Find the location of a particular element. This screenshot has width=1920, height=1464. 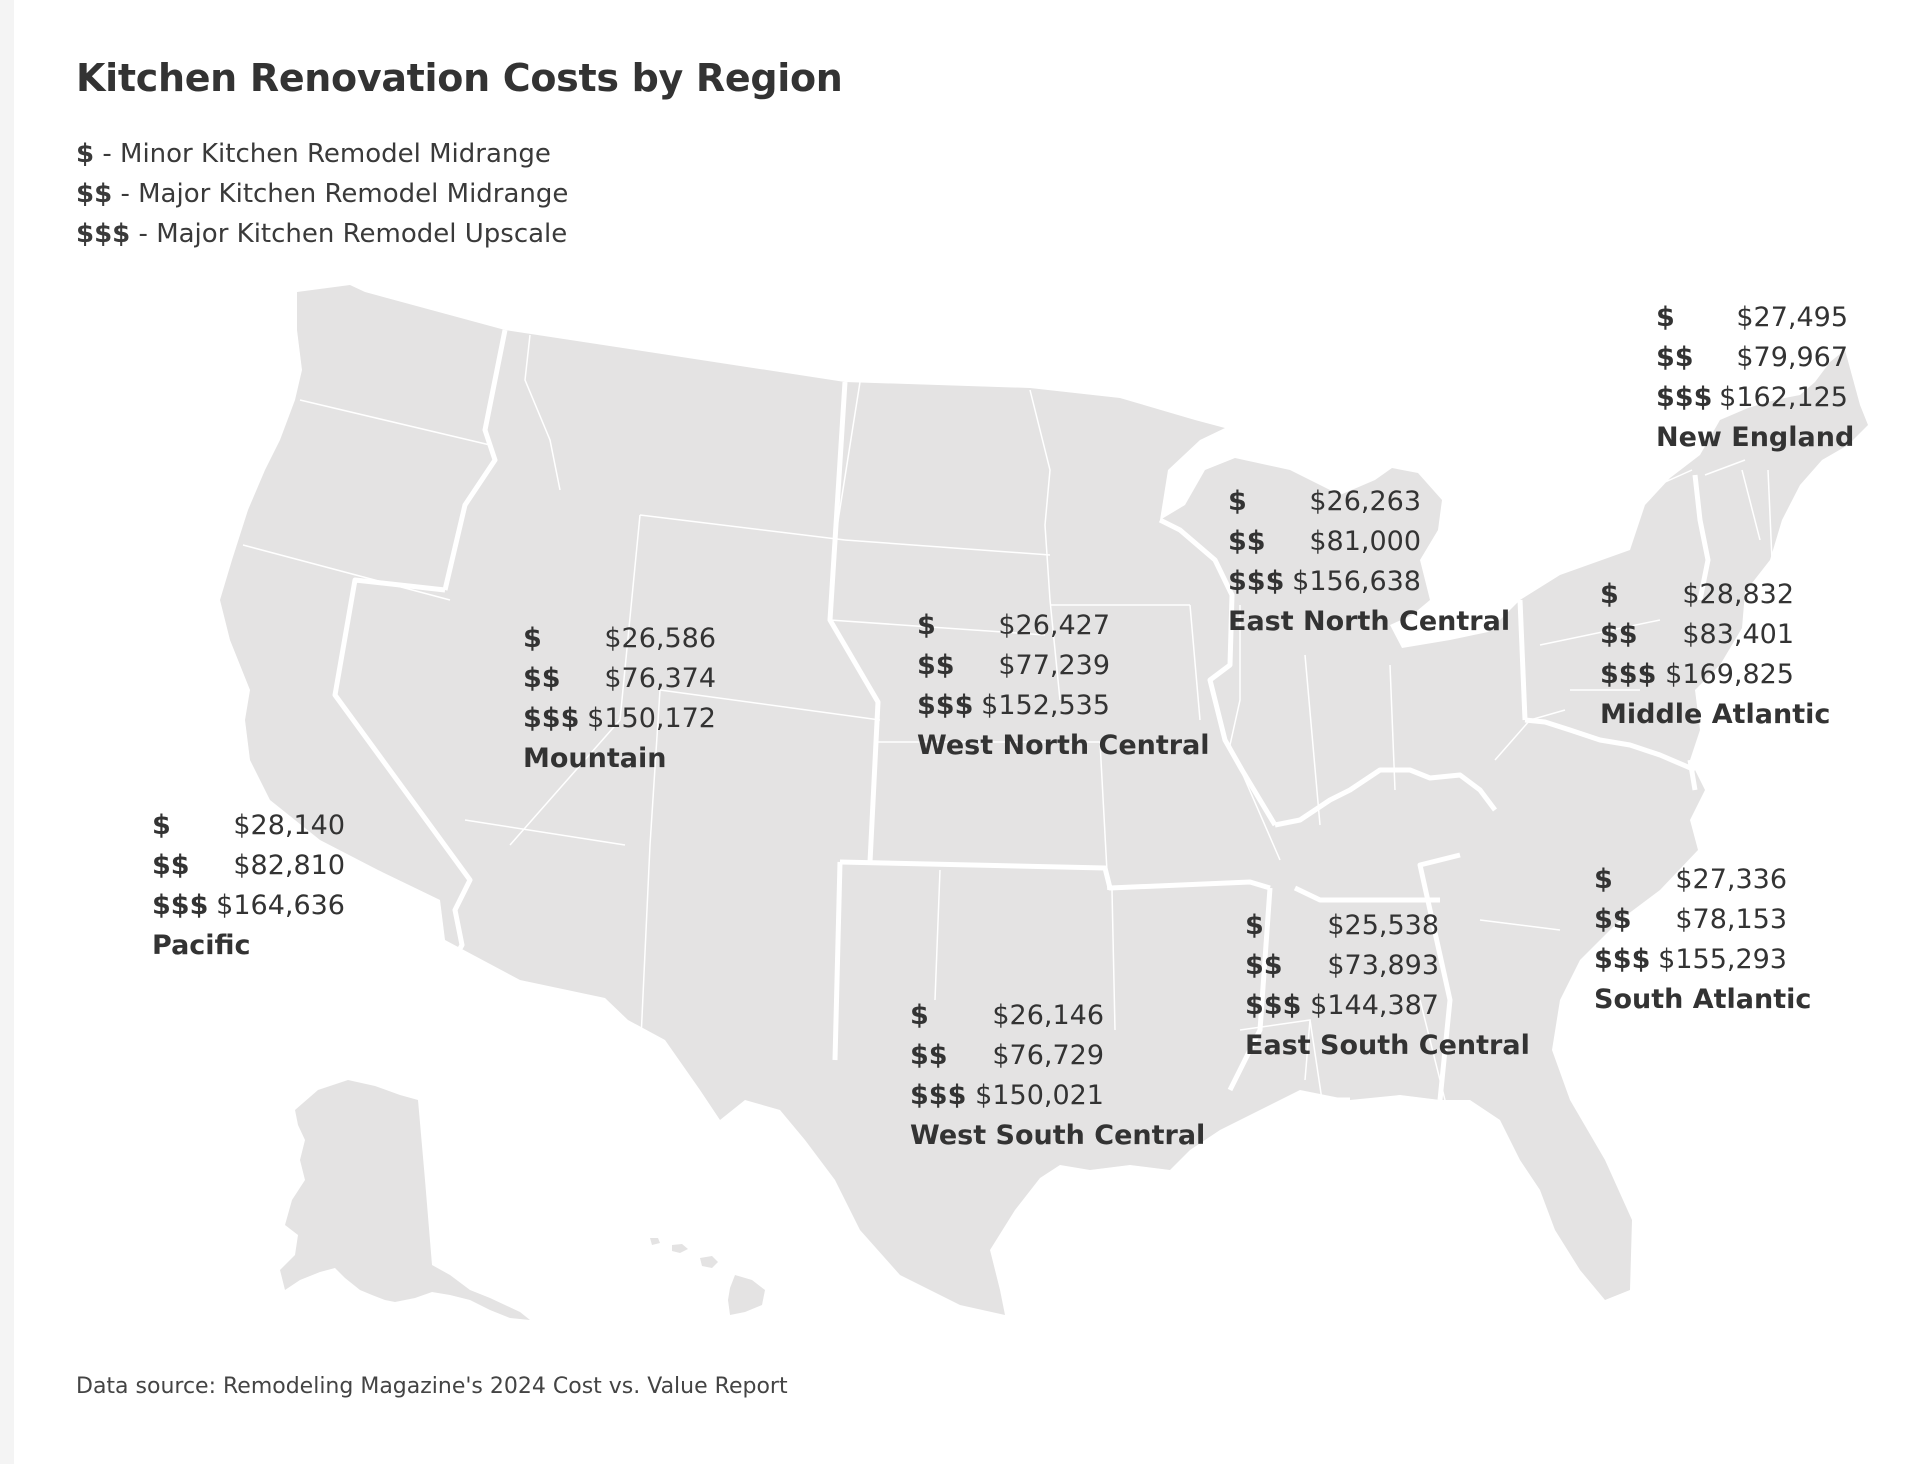

cost-row-minor: $ $26,263 is located at coordinates (1324, 502).